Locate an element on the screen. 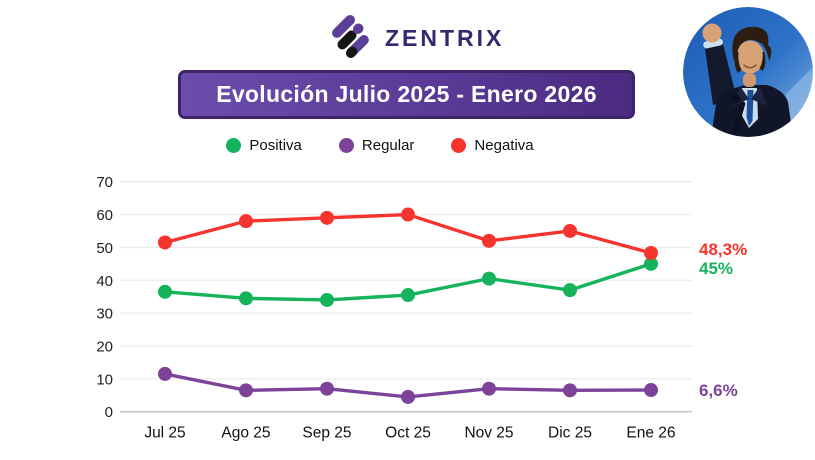 The height and width of the screenshot is (460, 815). x-tick-label: Sep 25 is located at coordinates (326, 433).